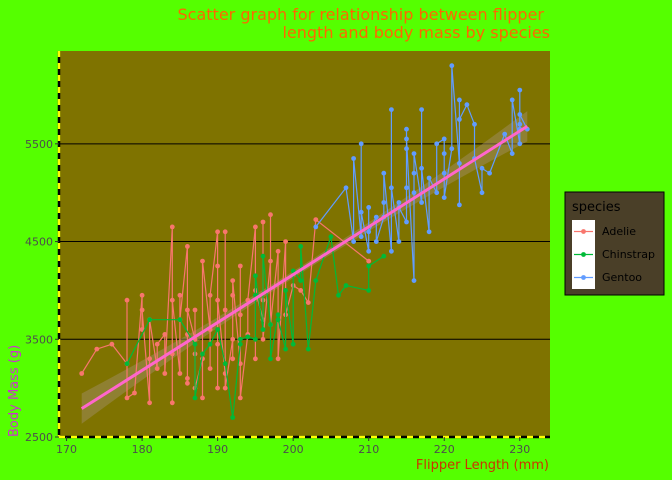 This screenshot has height=480, width=672. Describe the element at coordinates (39, 144) in the screenshot. I see `y-tick-label-3: 5500` at that location.